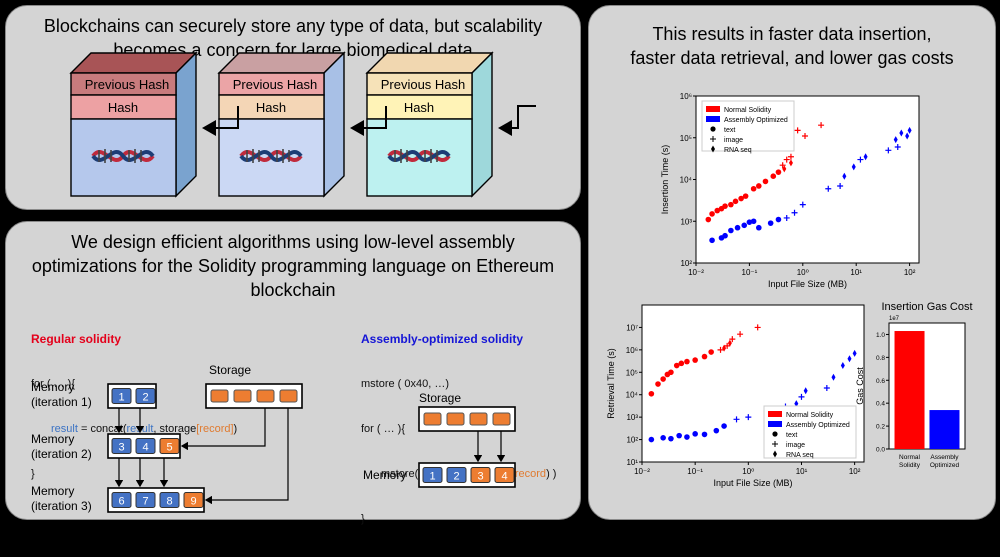 The image size is (1000, 557). Describe the element at coordinates (442, 339) in the screenshot. I see `assembly-heading: Assembly-optimized solidity` at that location.